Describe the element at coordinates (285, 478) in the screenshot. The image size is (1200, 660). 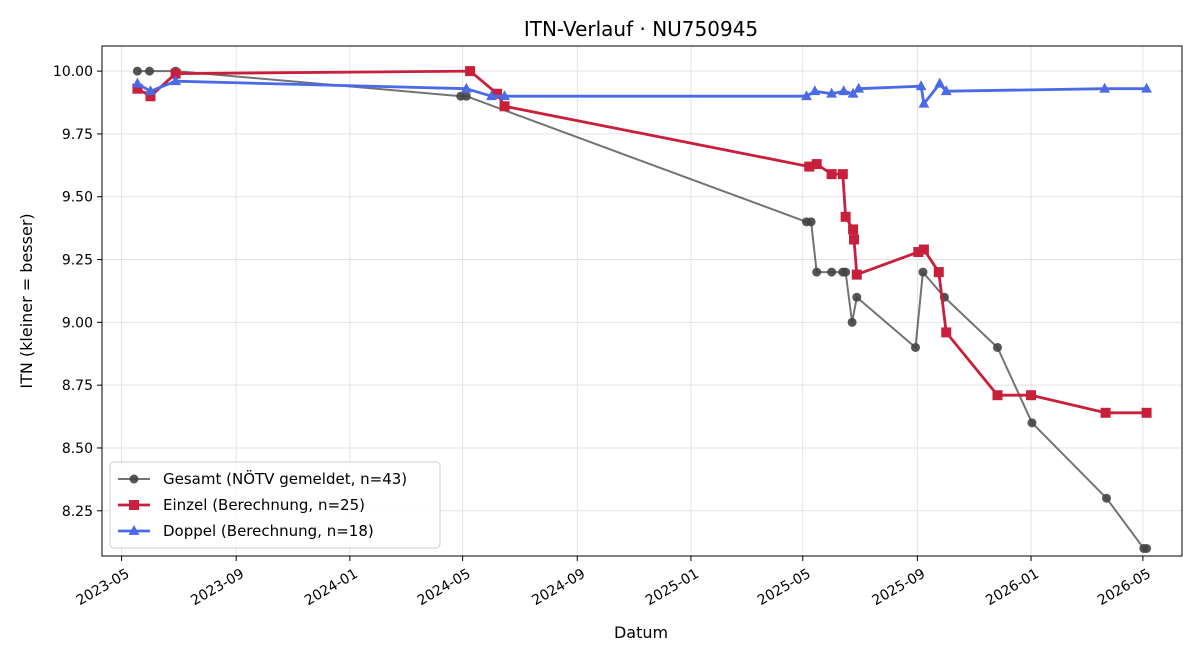
I see `legend-label: Gesamt (NÖTV gemeldet, n=43)` at that location.